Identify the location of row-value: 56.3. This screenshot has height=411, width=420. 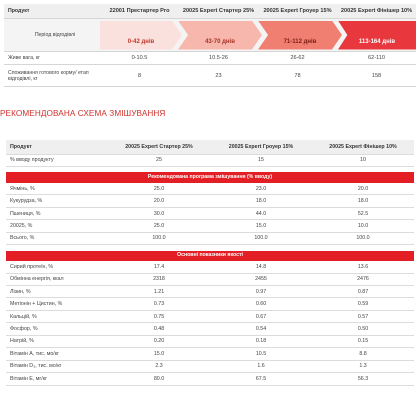
(363, 379).